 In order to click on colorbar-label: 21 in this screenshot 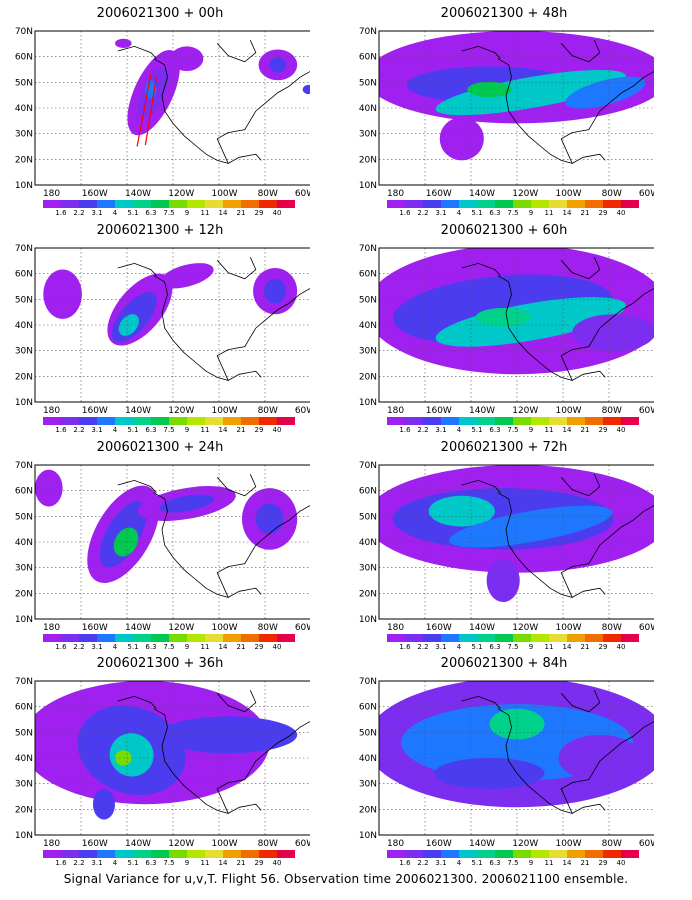, I will do `click(585, 213)`.